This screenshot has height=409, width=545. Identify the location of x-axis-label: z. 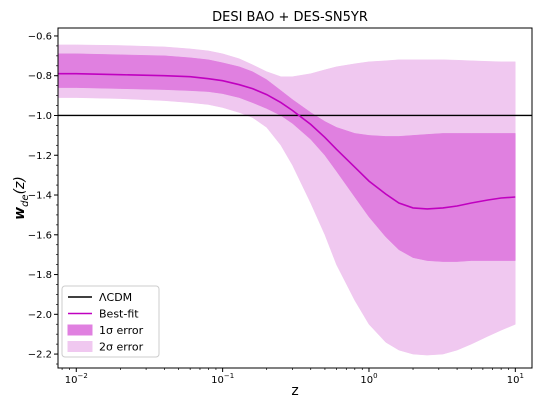
(294, 391).